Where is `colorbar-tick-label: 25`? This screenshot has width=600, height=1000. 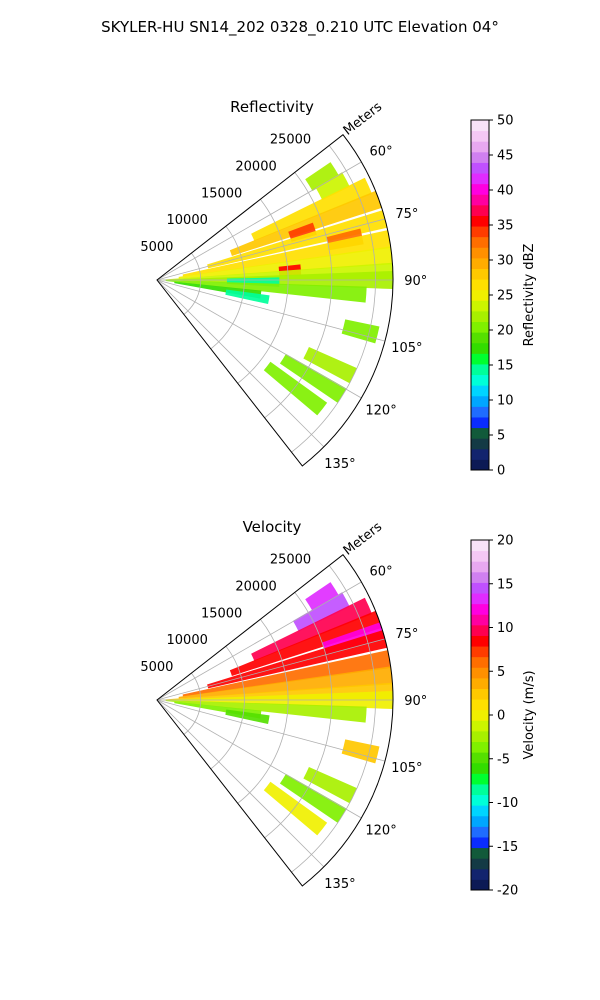 colorbar-tick-label: 25 is located at coordinates (505, 296).